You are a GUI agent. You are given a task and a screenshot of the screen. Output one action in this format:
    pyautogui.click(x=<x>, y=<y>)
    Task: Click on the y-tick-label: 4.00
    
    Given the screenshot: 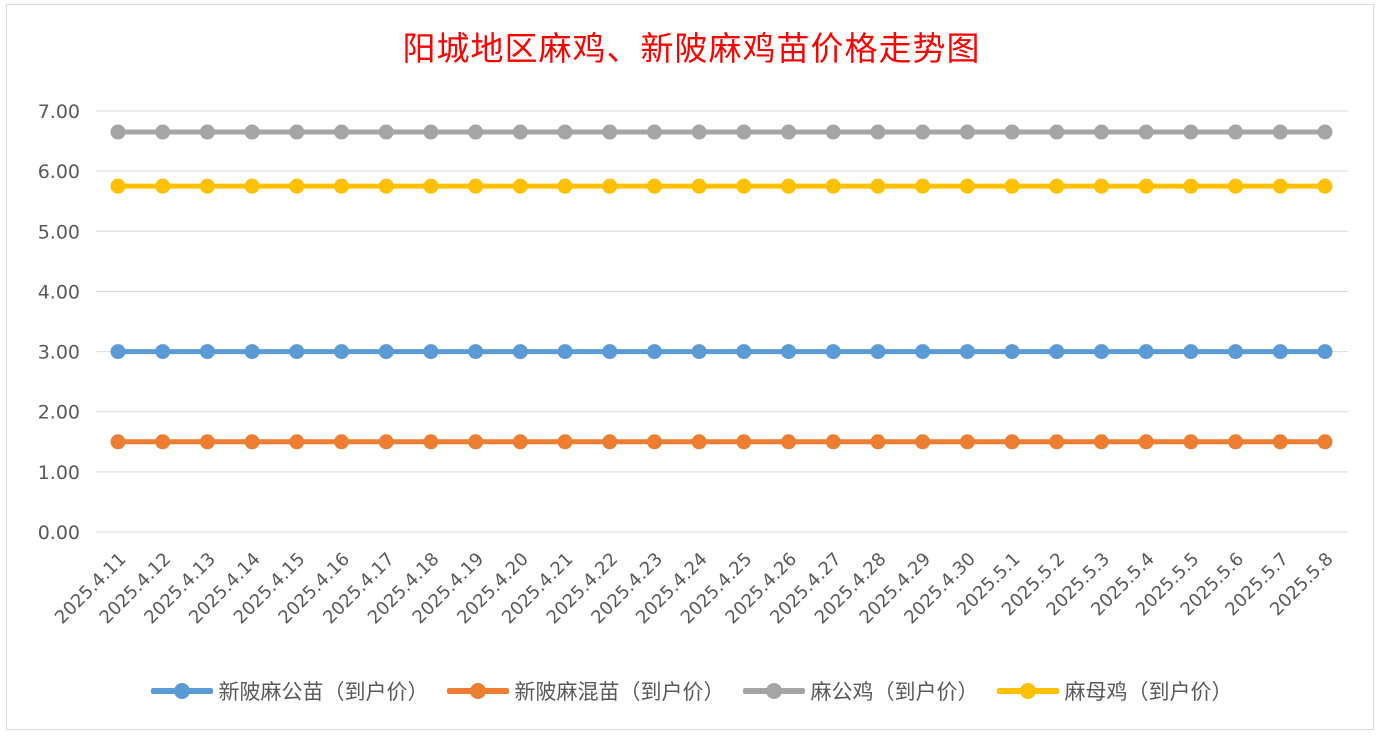 What is the action you would take?
    pyautogui.click(x=59, y=292)
    